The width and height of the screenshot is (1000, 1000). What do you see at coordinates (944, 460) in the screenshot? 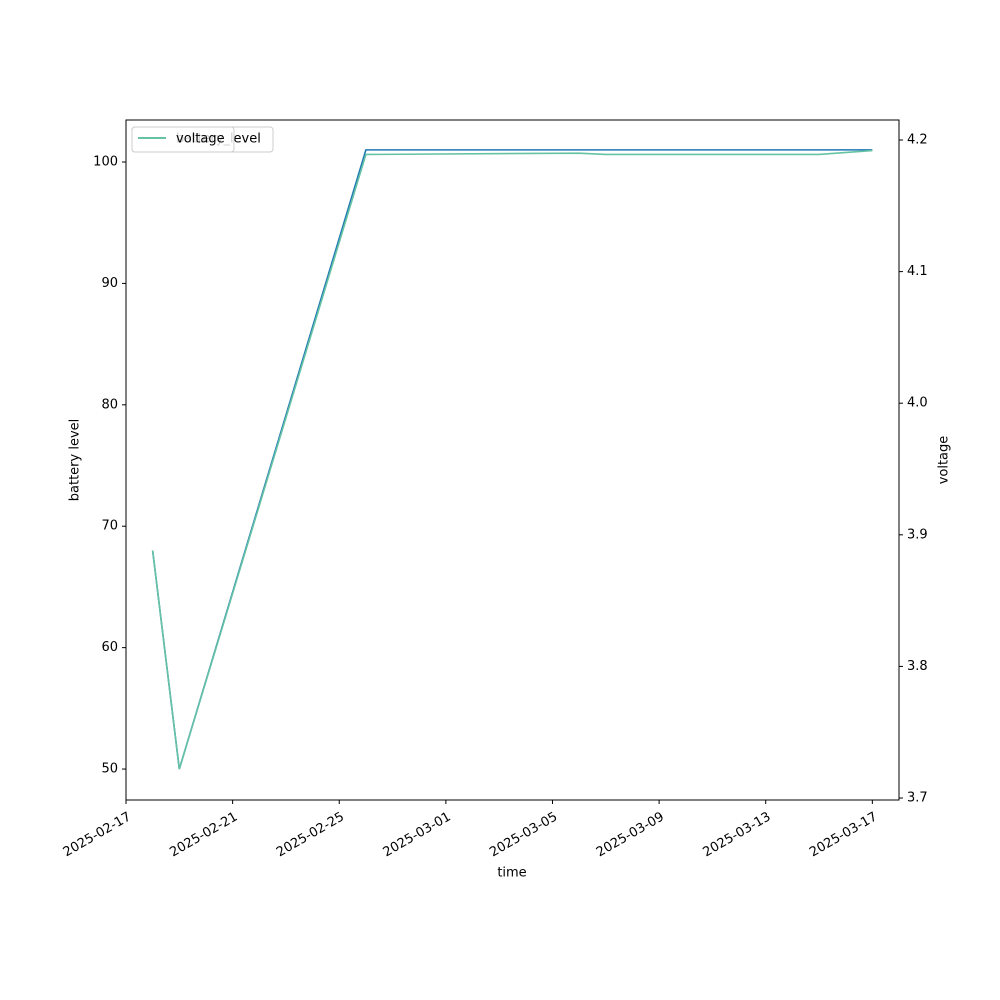
I see `y2-axis-label: voltage` at bounding box center [944, 460].